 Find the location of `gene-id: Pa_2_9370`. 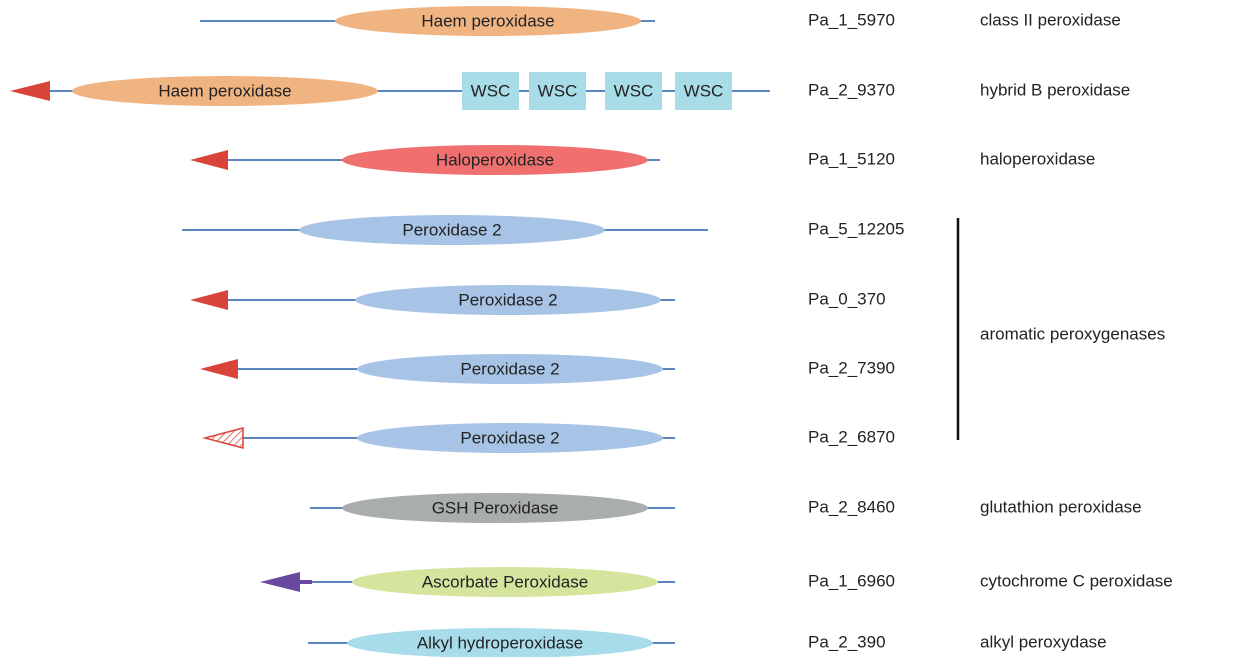

gene-id: Pa_2_9370 is located at coordinates (851, 89).